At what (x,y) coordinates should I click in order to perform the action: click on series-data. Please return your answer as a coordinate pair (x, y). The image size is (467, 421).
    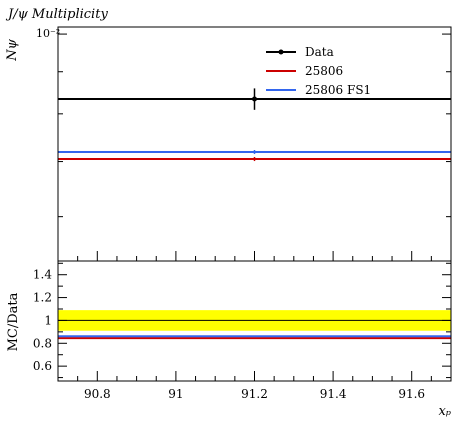
    Looking at the image, I should click on (254, 99).